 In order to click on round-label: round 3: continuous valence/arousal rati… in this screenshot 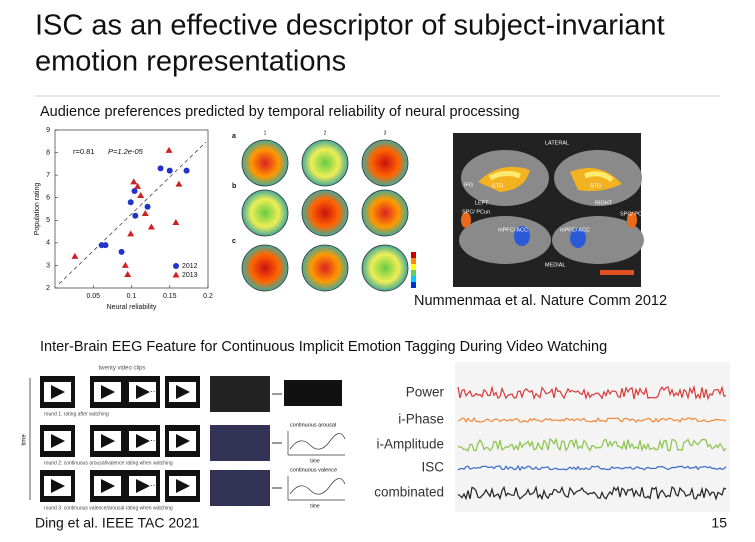, I will do `click(108, 508)`.